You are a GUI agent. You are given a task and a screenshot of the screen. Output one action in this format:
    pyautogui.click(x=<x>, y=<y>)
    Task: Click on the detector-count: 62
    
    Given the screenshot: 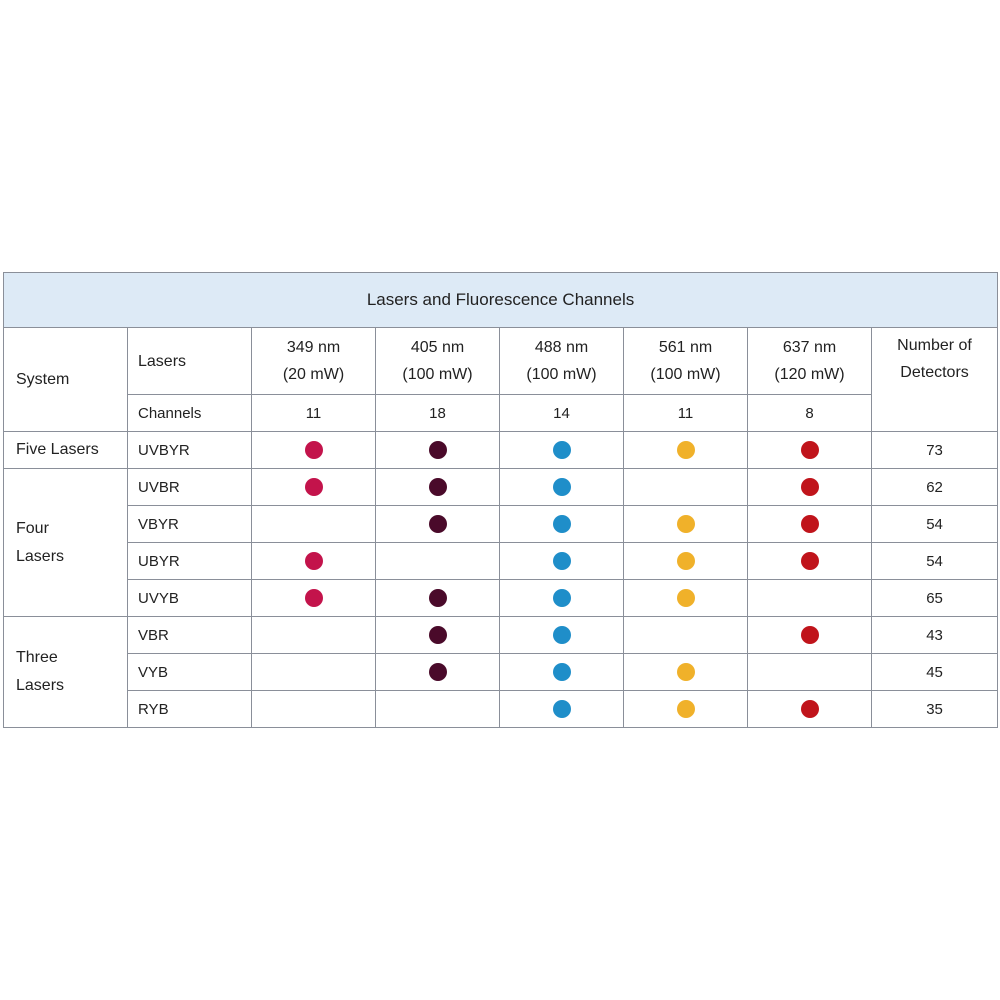 What is the action you would take?
    pyautogui.click(x=934, y=487)
    